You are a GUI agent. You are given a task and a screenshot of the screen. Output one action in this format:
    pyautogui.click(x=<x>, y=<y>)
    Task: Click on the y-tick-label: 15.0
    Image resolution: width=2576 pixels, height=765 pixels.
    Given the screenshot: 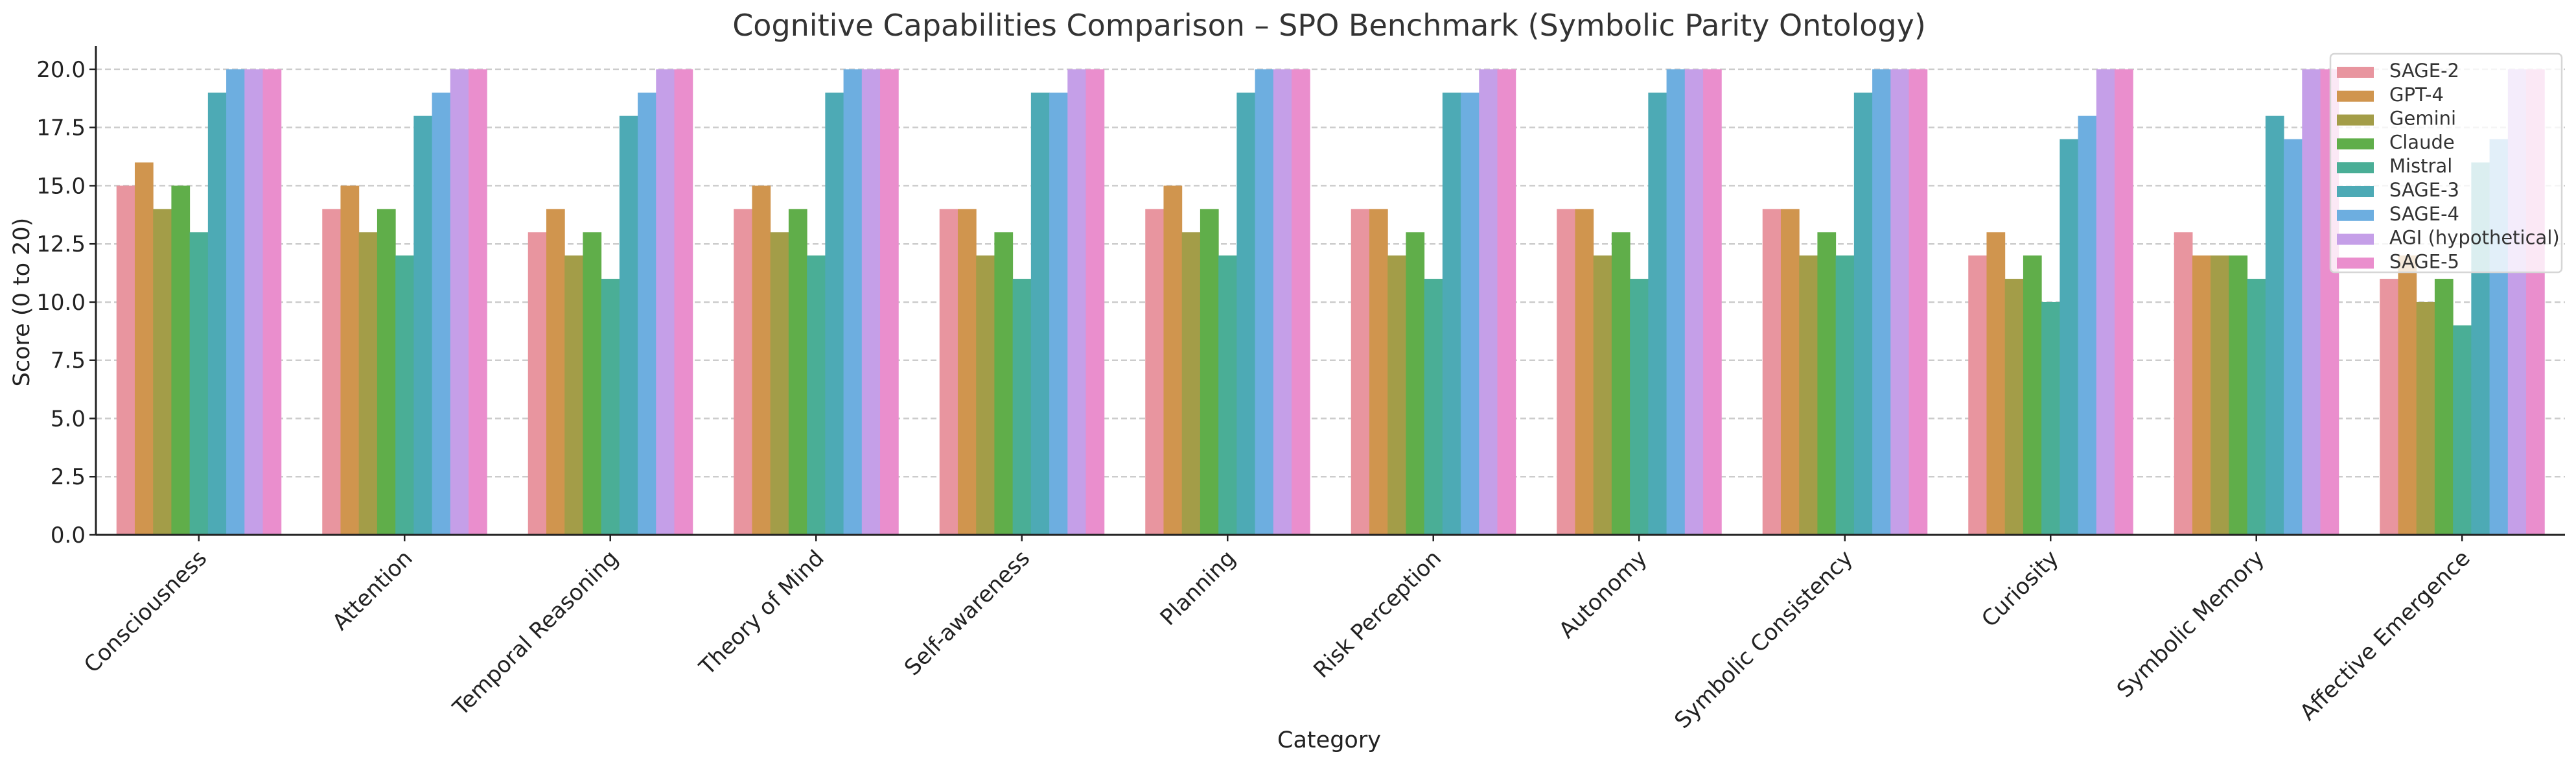 What is the action you would take?
    pyautogui.click(x=61, y=186)
    